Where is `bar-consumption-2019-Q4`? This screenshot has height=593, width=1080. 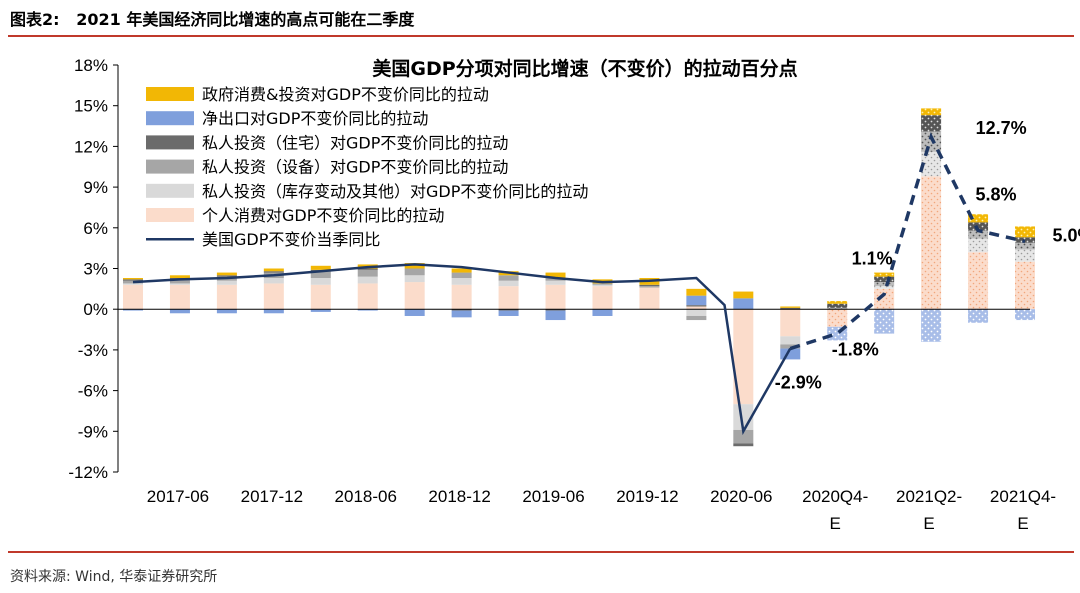 bar-consumption-2019-Q4 is located at coordinates (649, 298).